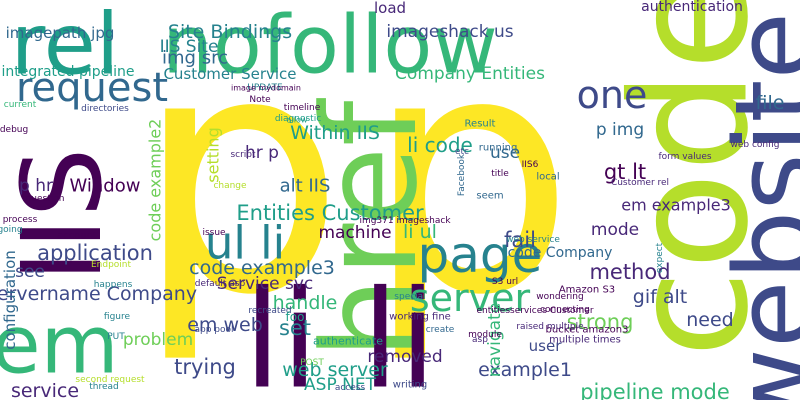  I want to click on word: account, so click(77, 236).